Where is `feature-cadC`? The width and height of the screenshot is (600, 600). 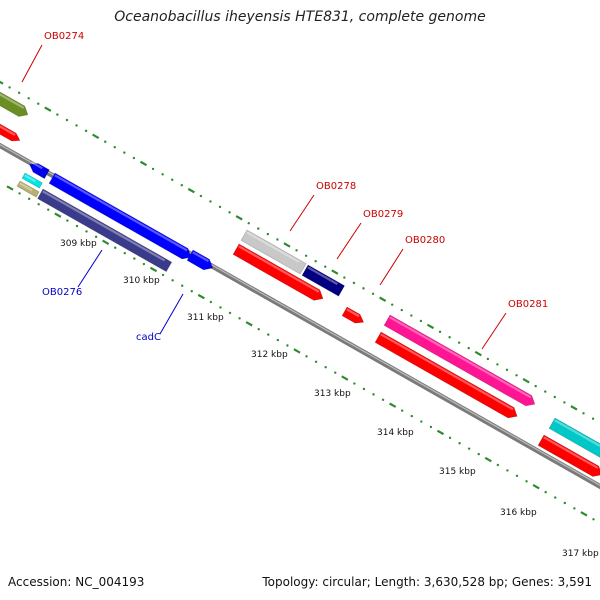 feature-cadC is located at coordinates (200, 260).